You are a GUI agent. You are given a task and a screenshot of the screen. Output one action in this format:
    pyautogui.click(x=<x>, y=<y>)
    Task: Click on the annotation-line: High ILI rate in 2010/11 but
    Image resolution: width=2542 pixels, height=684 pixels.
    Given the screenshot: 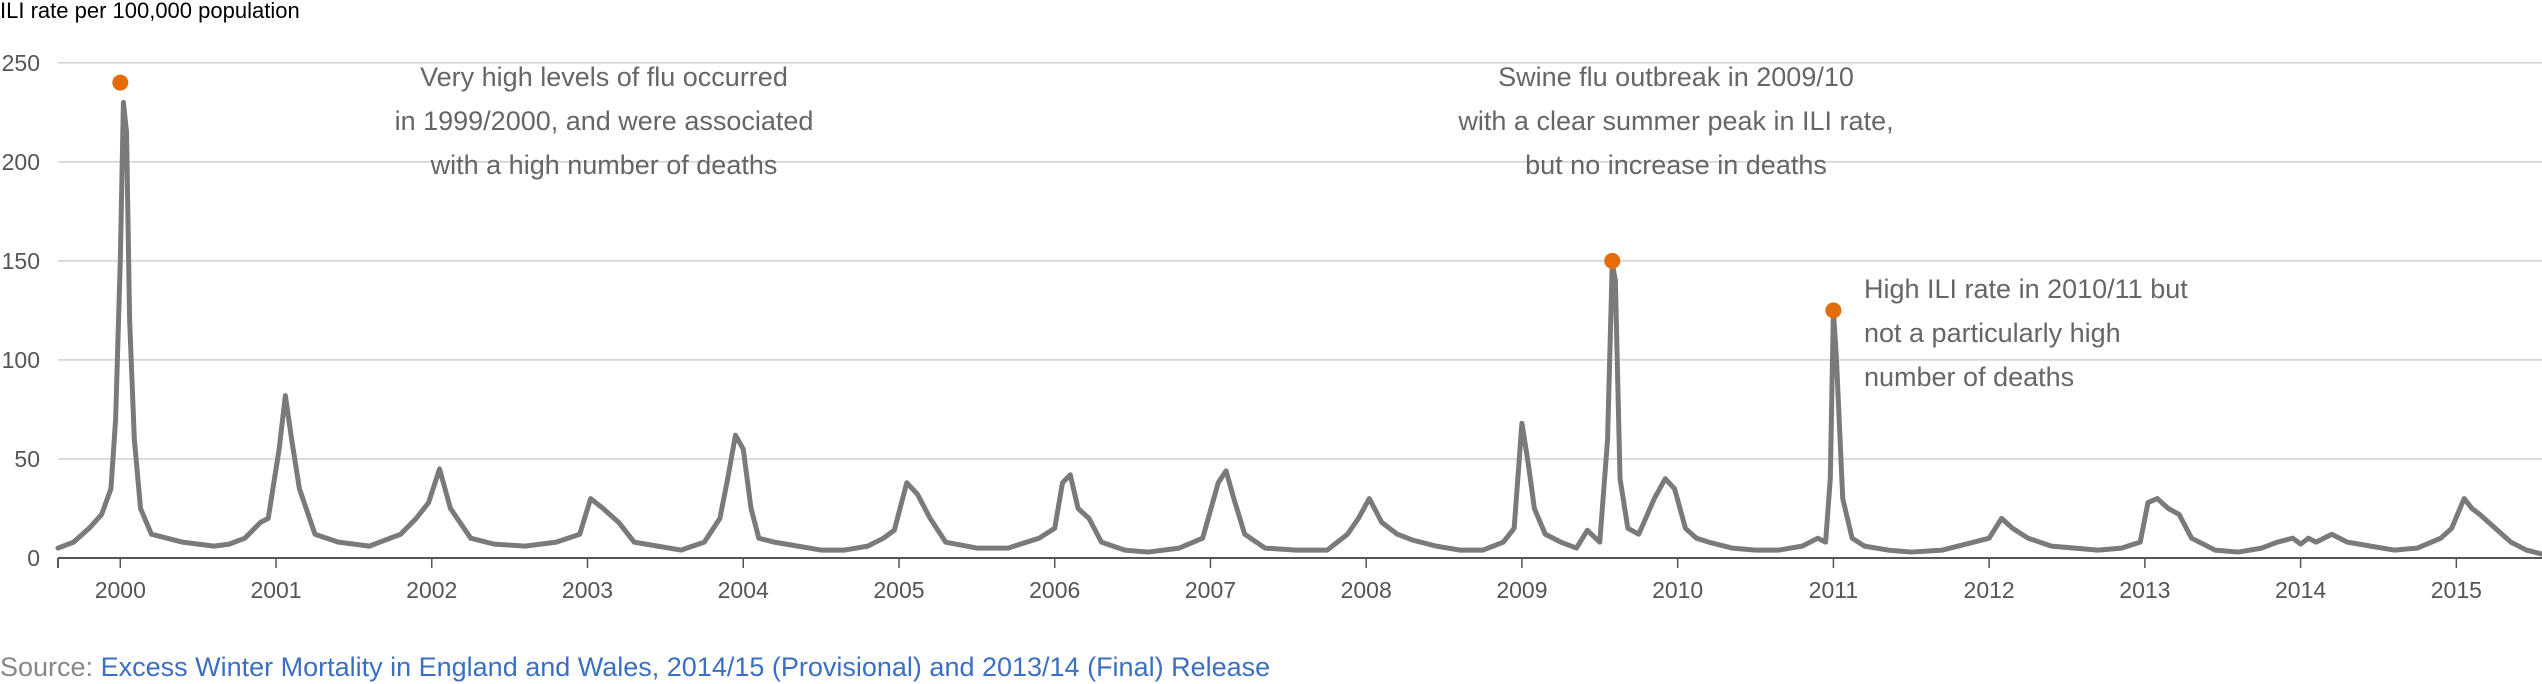 What is the action you would take?
    pyautogui.click(x=2026, y=289)
    